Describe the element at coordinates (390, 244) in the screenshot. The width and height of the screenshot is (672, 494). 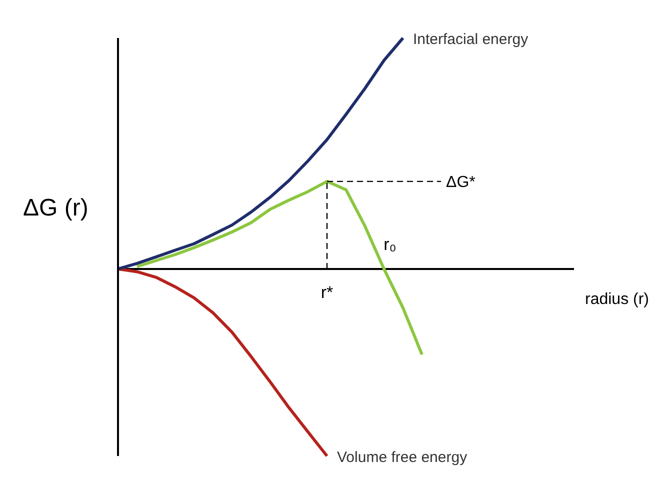
I see `annotation: r₀` at that location.